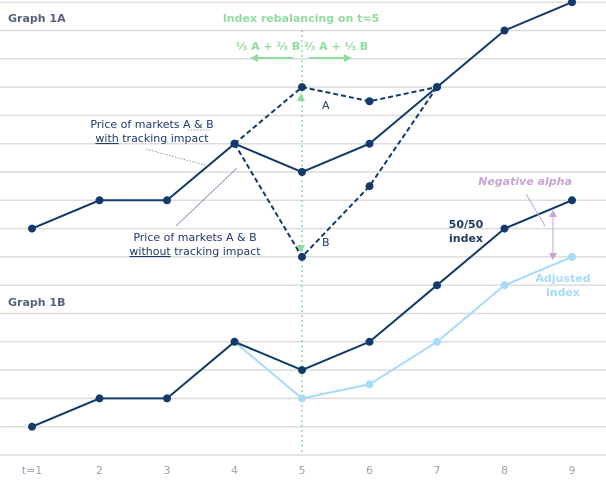  I want to click on graph-1a-title: Graph 1A, so click(37, 18).